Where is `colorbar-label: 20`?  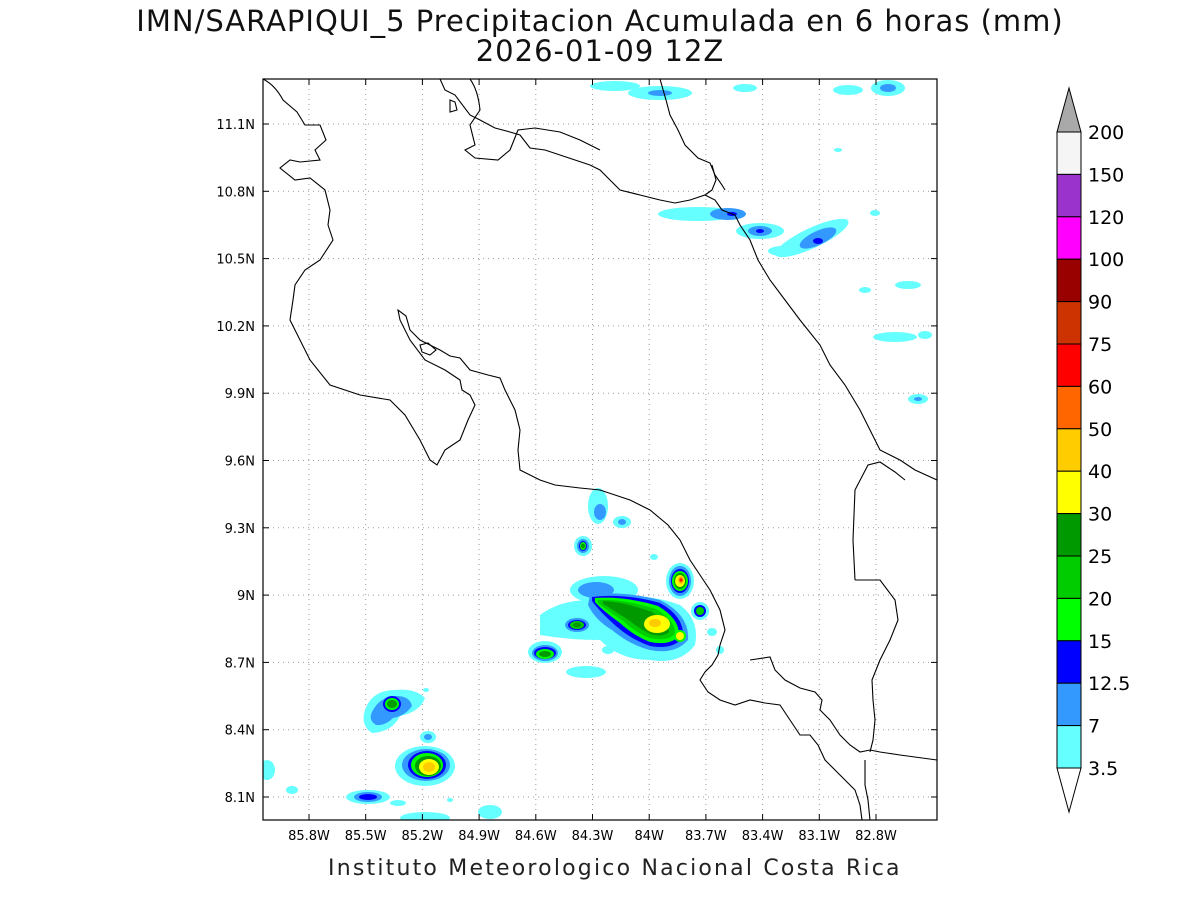
colorbar-label: 20 is located at coordinates (1100, 599).